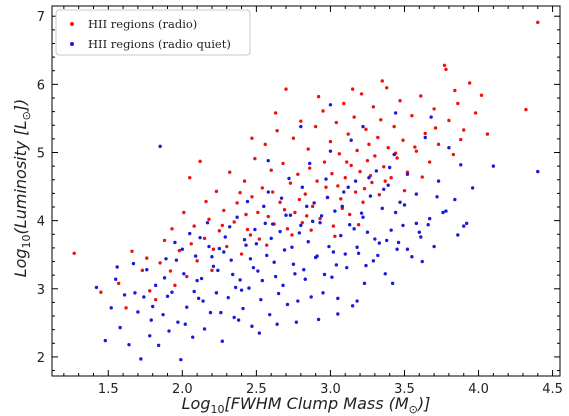 This screenshot has width=569, height=416. What do you see at coordinates (306, 405) in the screenshot?
I see `x-axis-title: Log10[FWHM Clump Mass (M⊙)]` at bounding box center [306, 405].